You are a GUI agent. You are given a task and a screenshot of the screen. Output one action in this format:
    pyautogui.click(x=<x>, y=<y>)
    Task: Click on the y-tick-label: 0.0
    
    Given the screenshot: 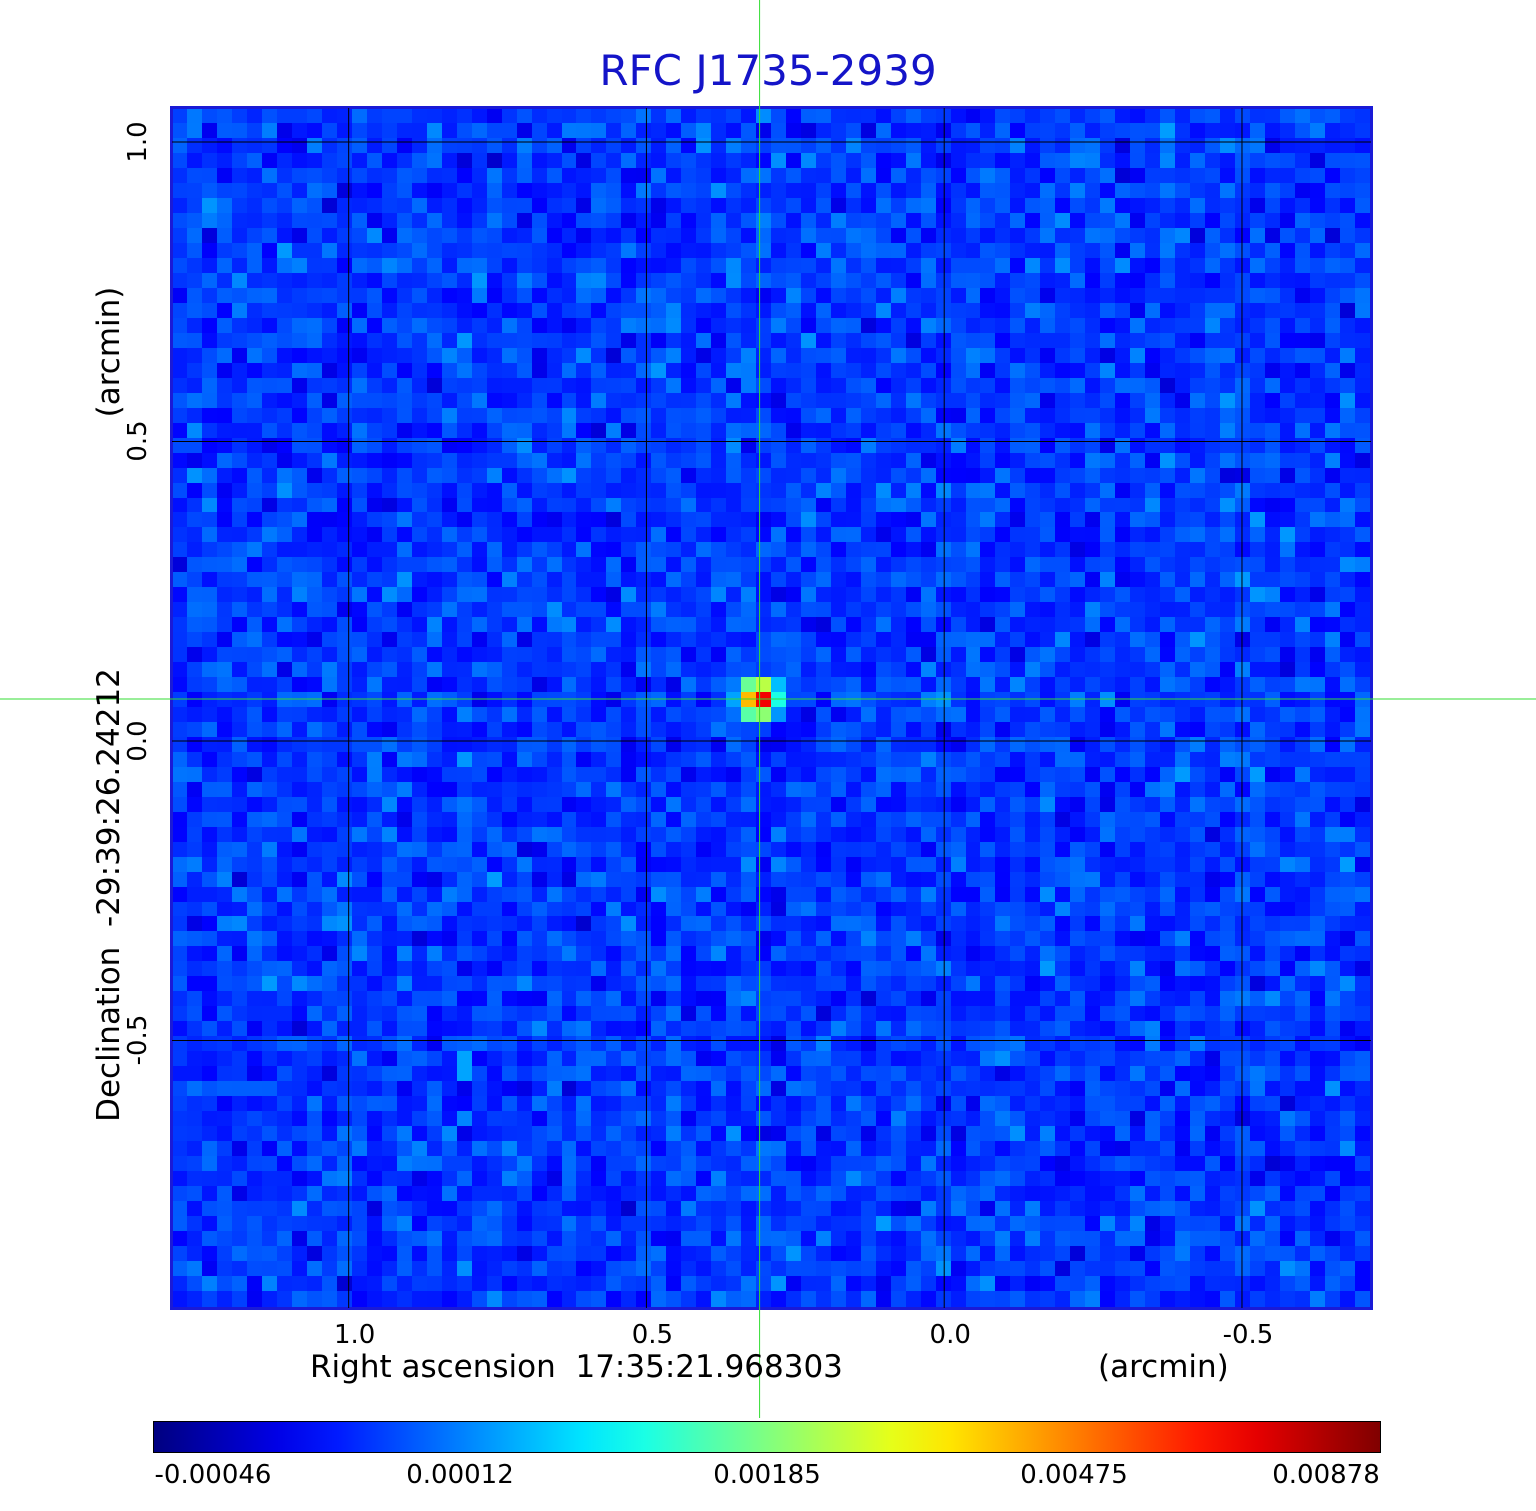 What is the action you would take?
    pyautogui.click(x=138, y=741)
    